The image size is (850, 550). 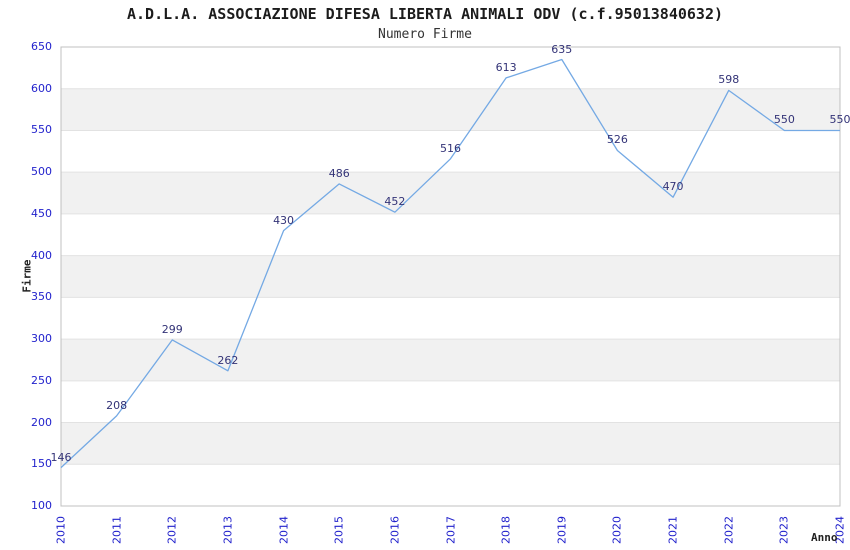 I want to click on x-tick-label: 2015, so click(x=339, y=530).